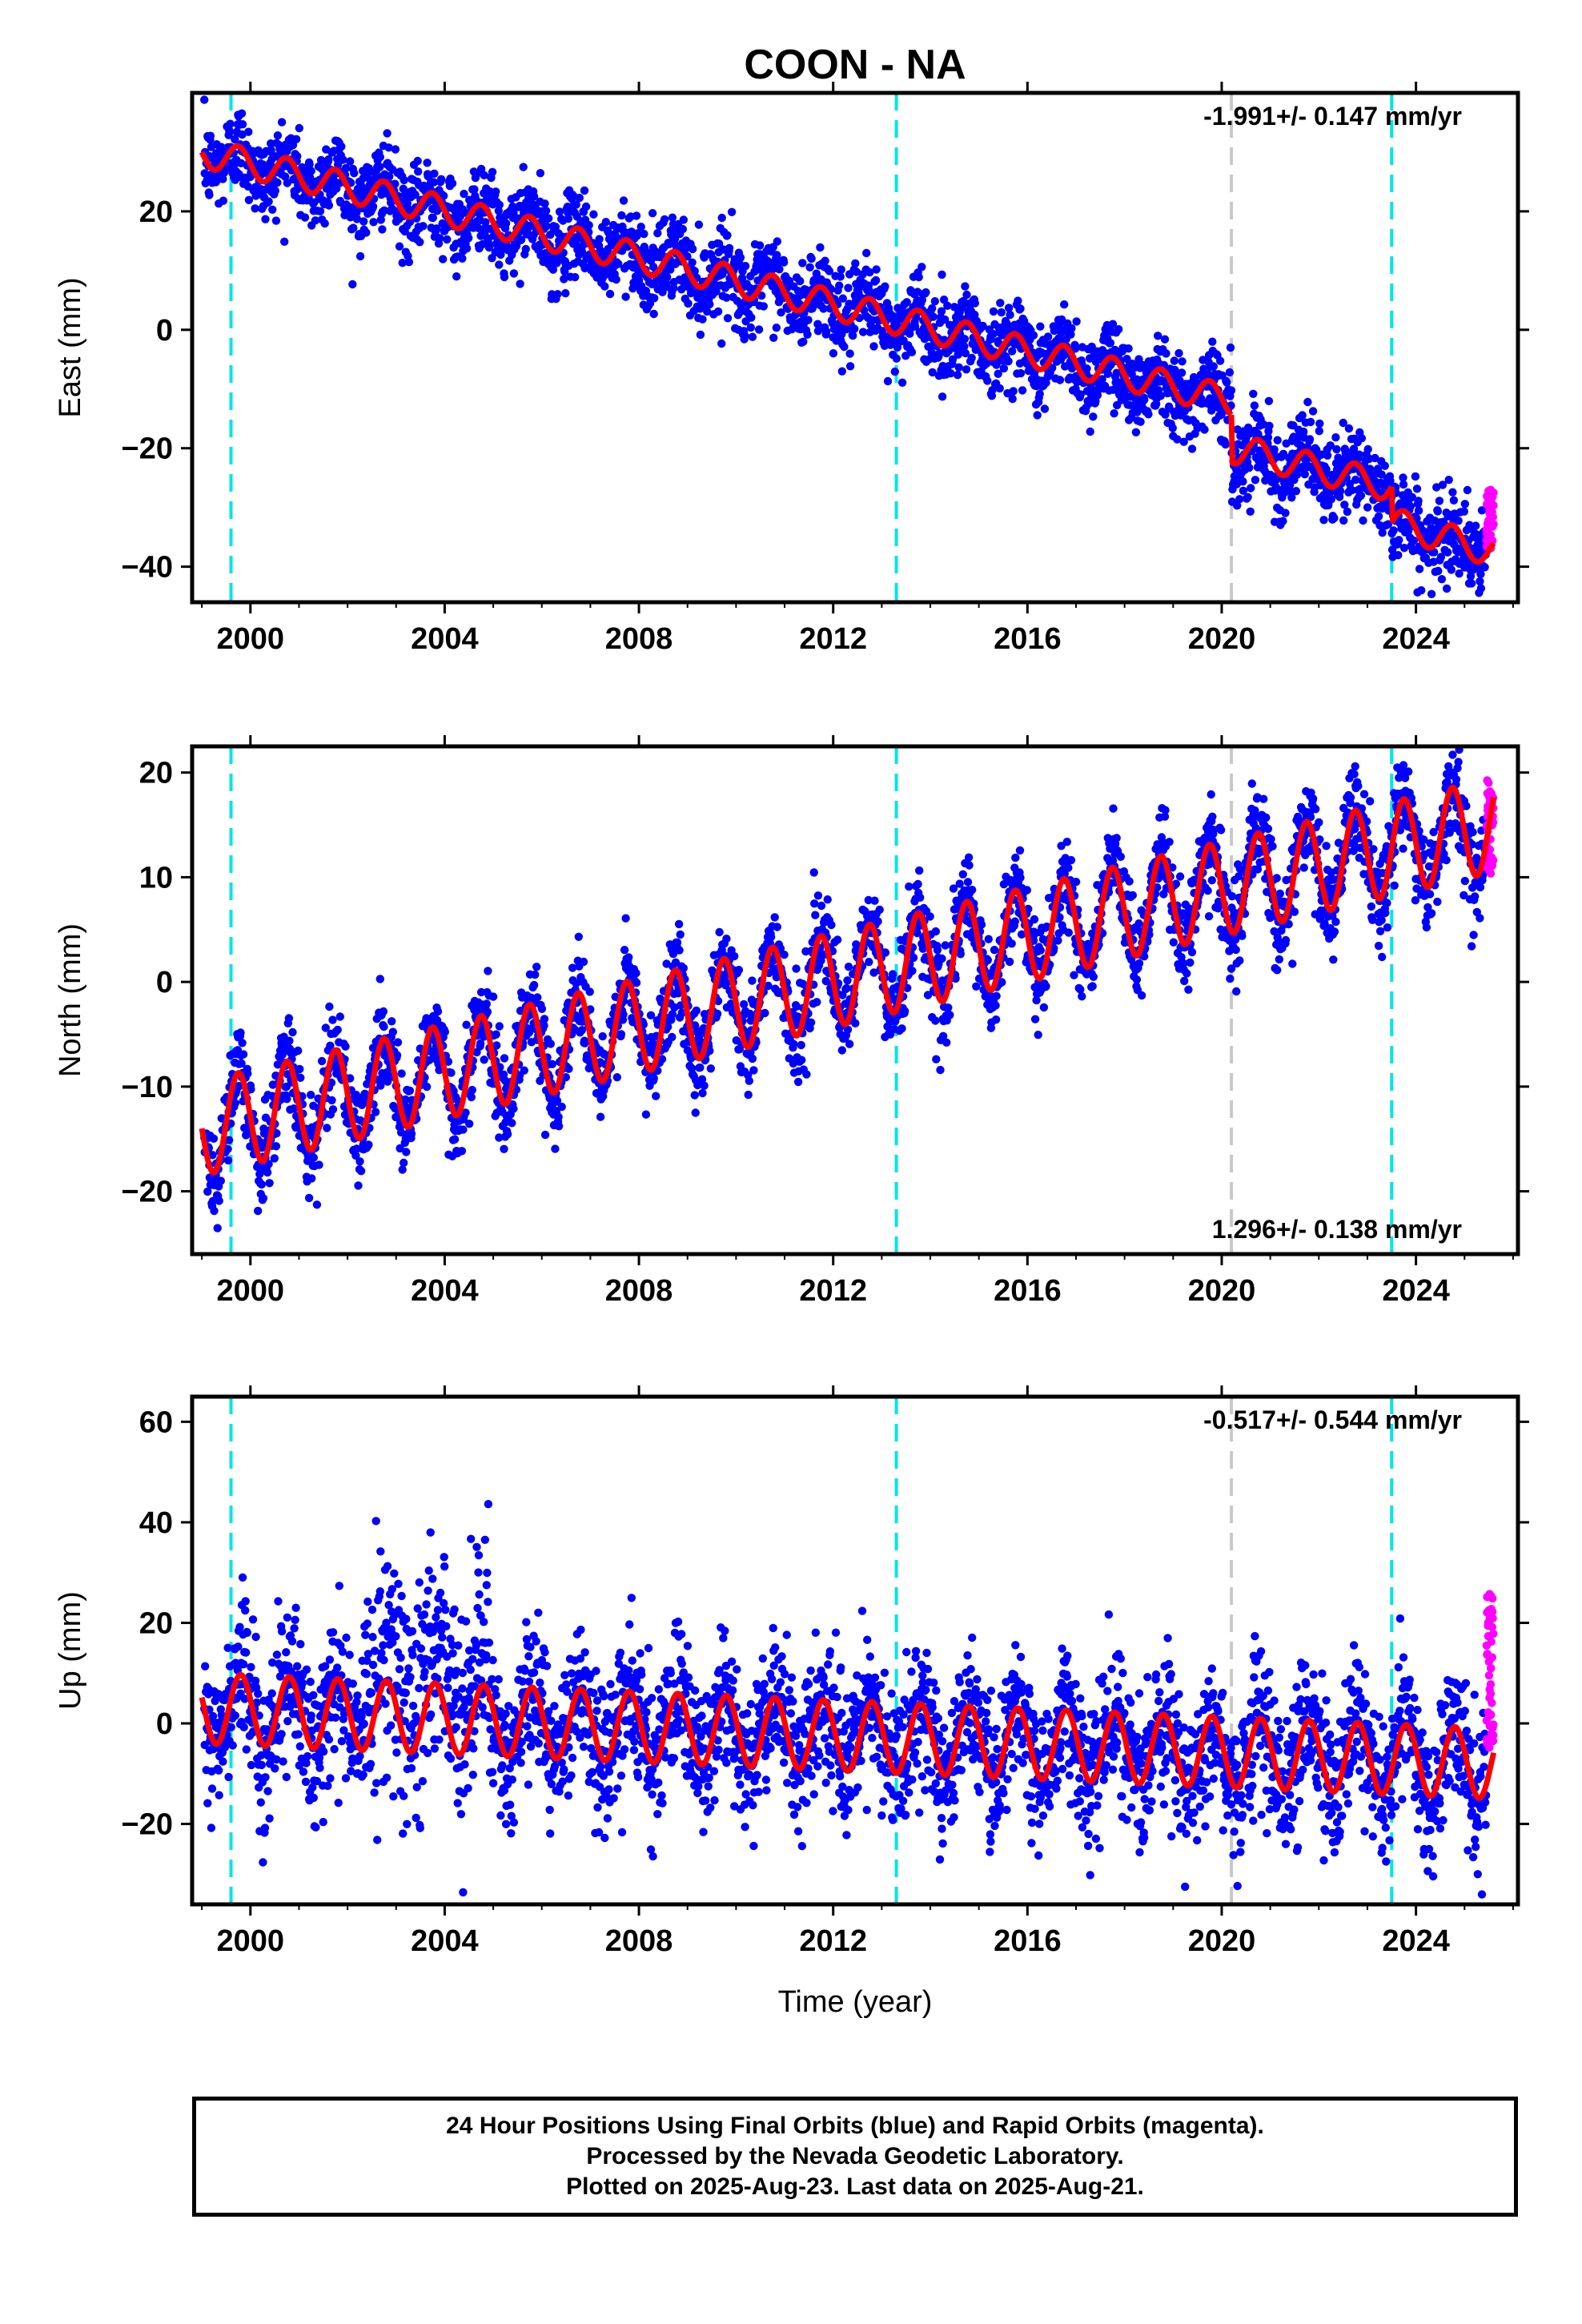  What do you see at coordinates (1416, 639) in the screenshot?
I see `east-x-tick-label: 2024` at bounding box center [1416, 639].